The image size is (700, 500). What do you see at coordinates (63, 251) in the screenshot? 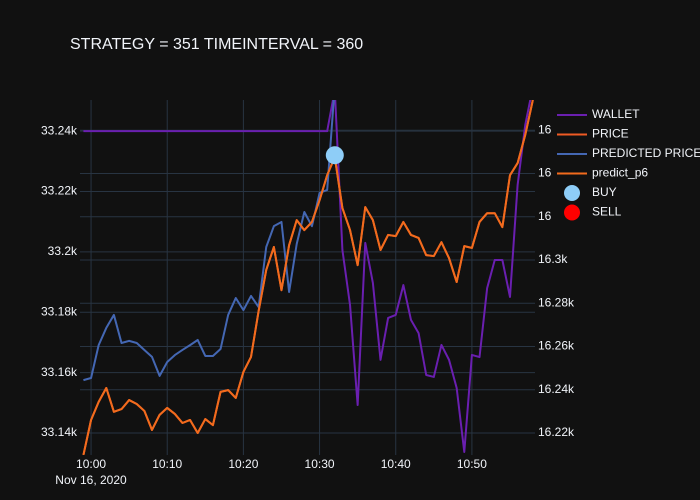
I see `y-tick-label: 33.2k` at bounding box center [63, 251].